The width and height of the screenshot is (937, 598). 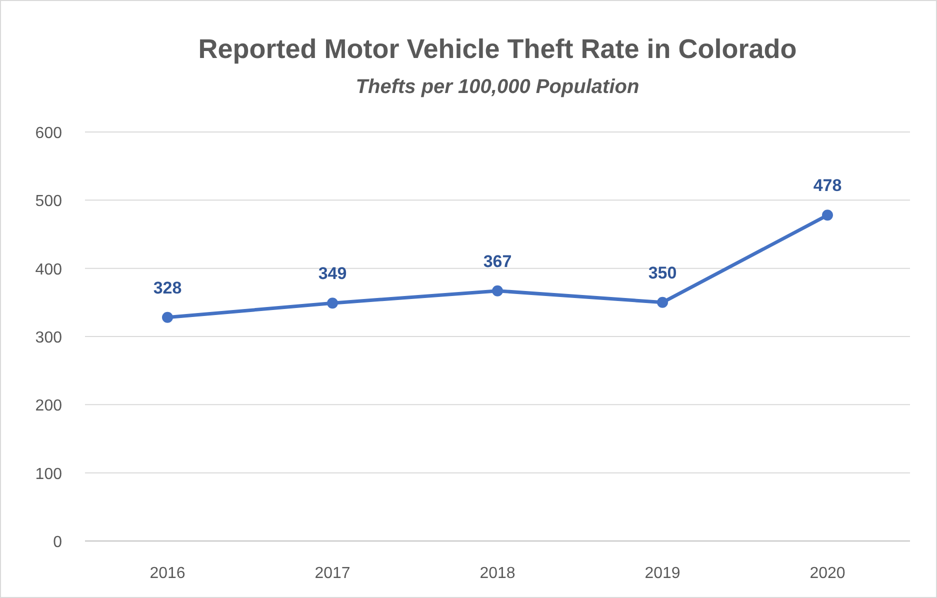 I want to click on y-tick-label: 400, so click(x=48, y=269).